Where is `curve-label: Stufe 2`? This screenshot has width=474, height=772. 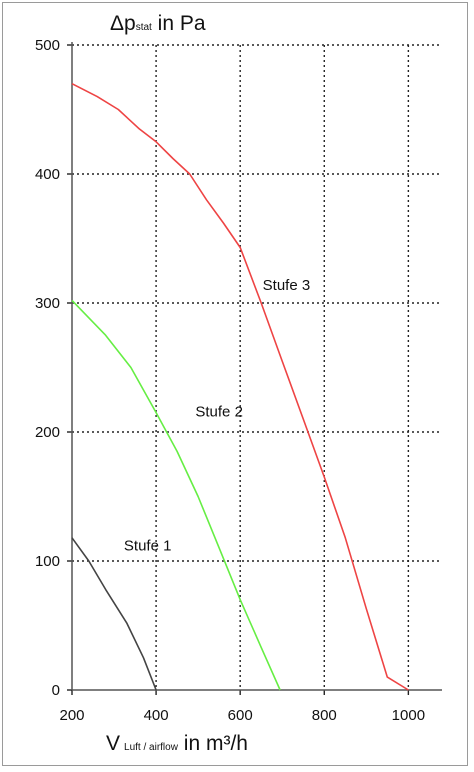
curve-label: Stufe 2 is located at coordinates (219, 412).